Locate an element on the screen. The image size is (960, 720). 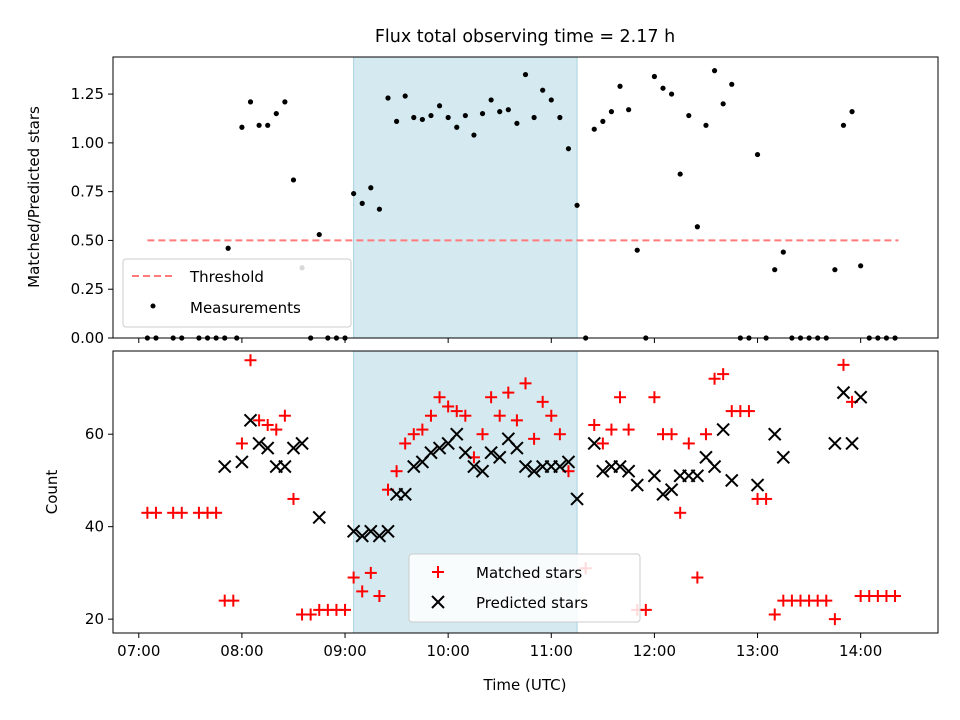
x-tick-label: 07:00 is located at coordinates (138, 651).